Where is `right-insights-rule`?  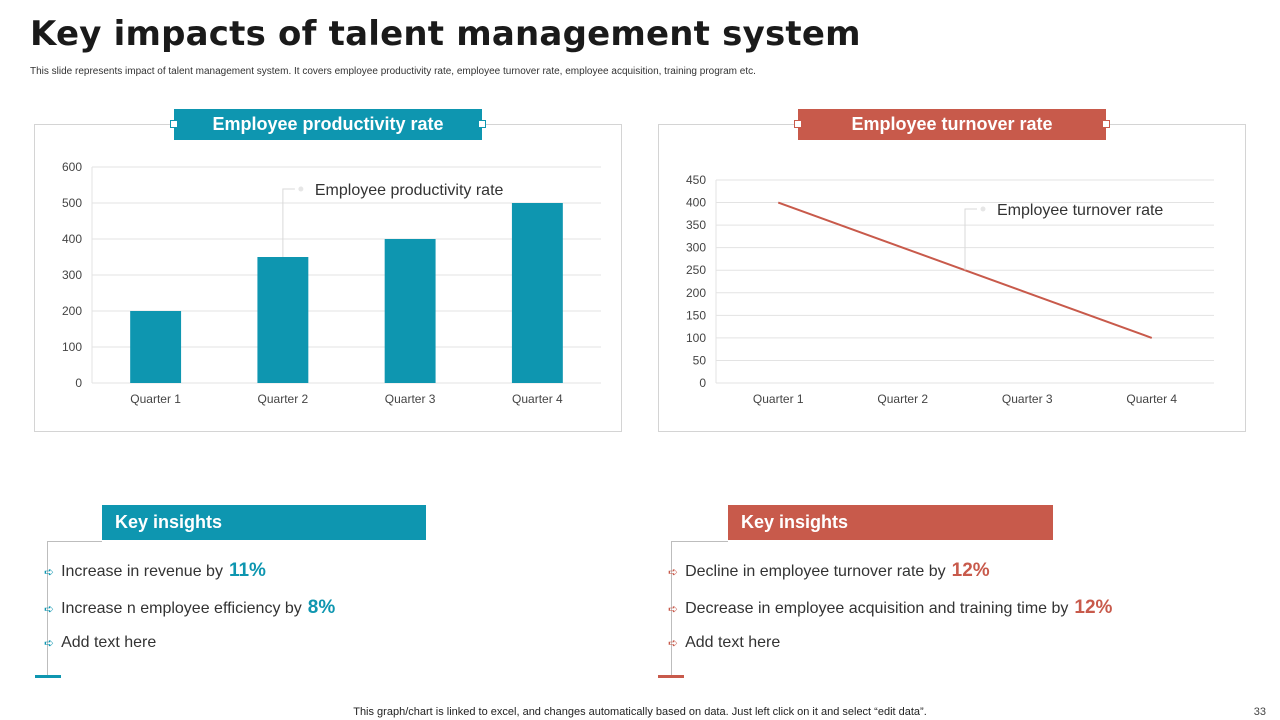
right-insights-rule is located at coordinates (671, 608).